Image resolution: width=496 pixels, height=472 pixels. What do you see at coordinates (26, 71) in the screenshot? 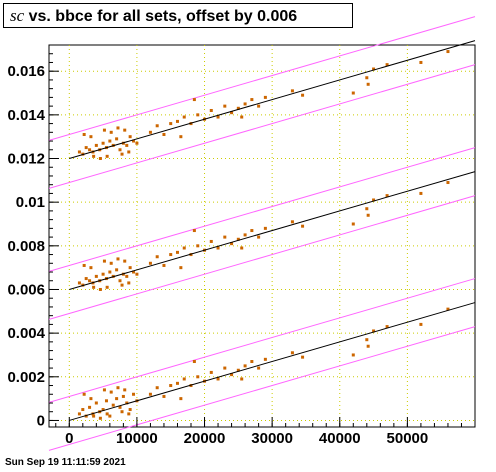
I see `y-tick-label: 0.016` at bounding box center [26, 71].